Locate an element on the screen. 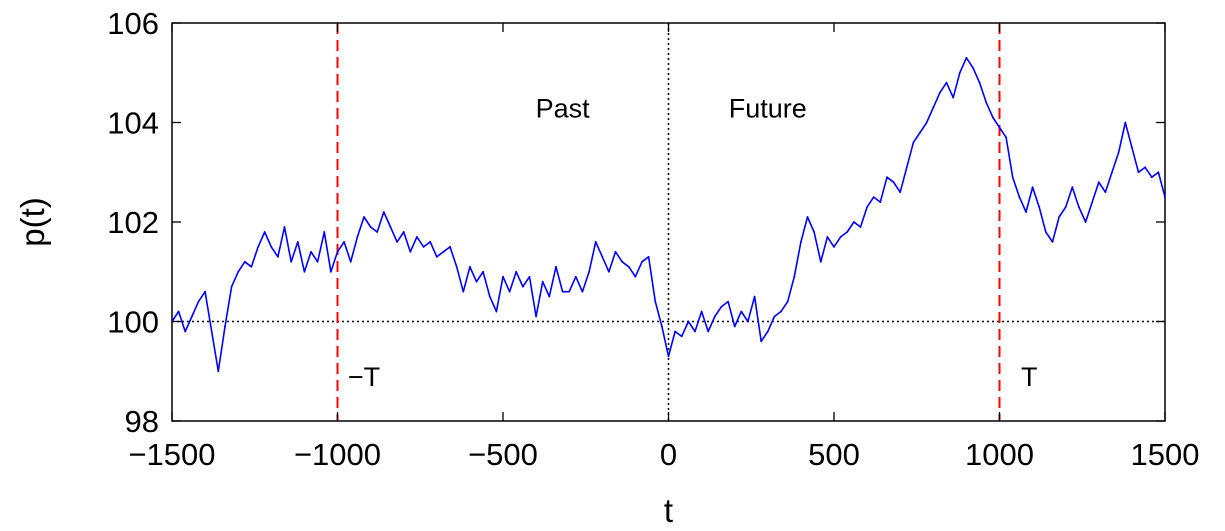 The width and height of the screenshot is (1225, 531). y-tick-label: 98 is located at coordinates (142, 421).